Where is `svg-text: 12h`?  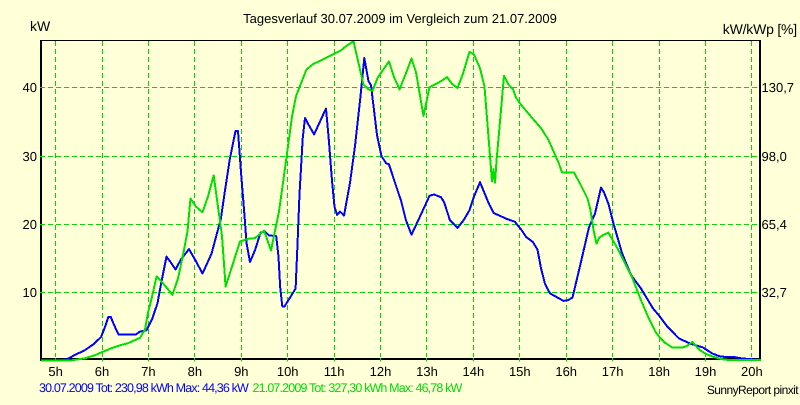 svg-text: 12h is located at coordinates (381, 371).